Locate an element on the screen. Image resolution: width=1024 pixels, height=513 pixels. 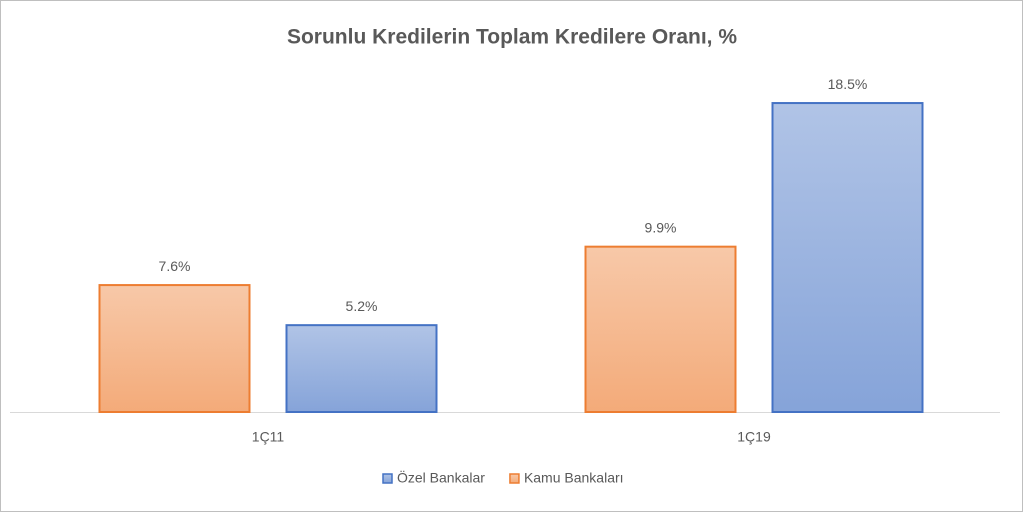
data-label: 7.6% is located at coordinates (175, 266).